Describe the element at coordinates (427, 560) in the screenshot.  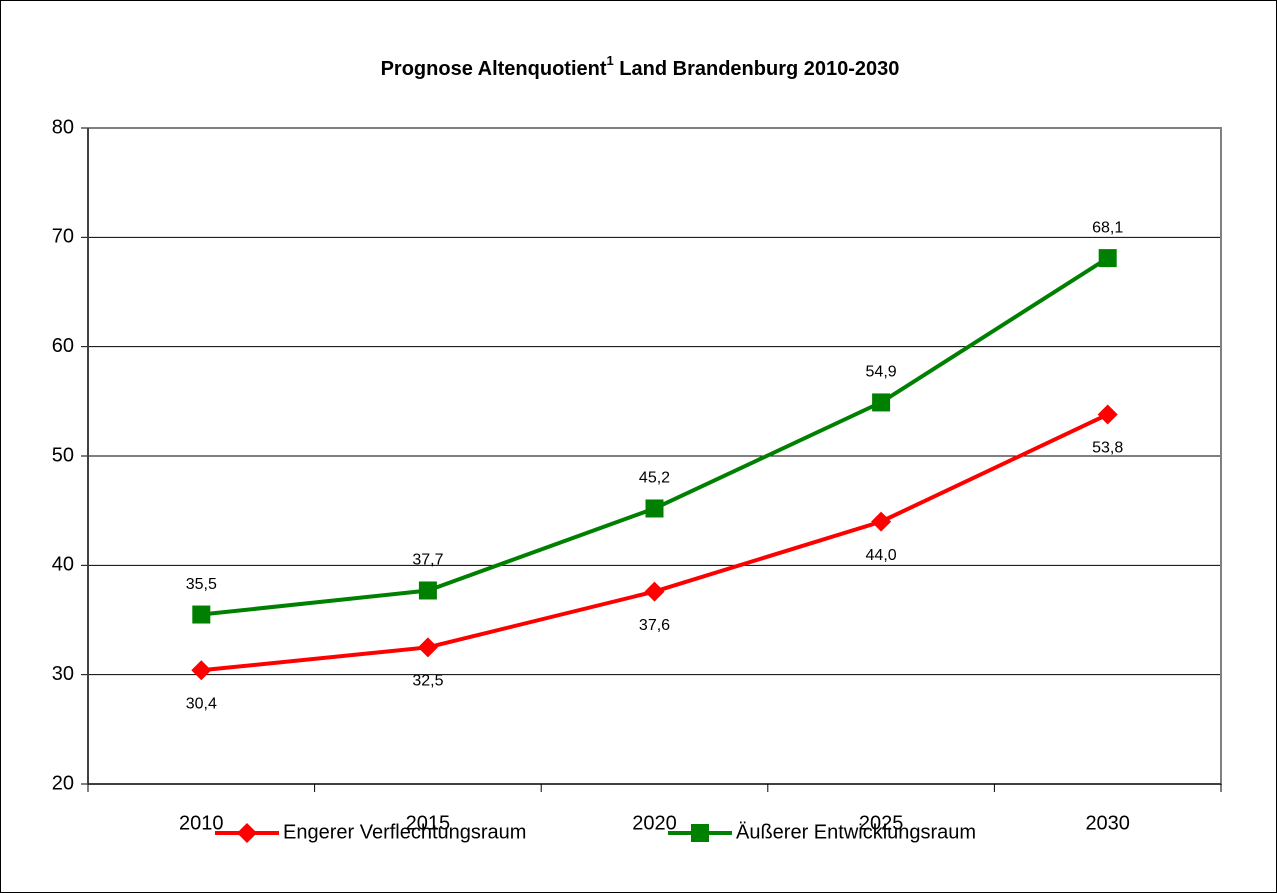
I see `data-label: 37,7` at that location.